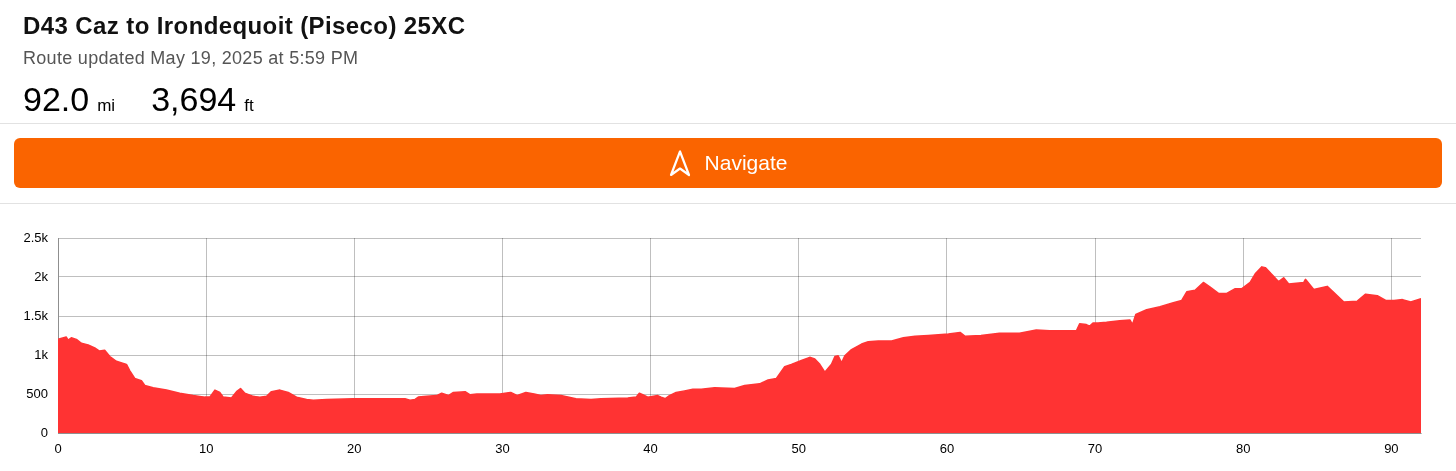 Image resolution: width=1456 pixels, height=471 pixels. Describe the element at coordinates (1243, 449) in the screenshot. I see `x-tick-label: 80` at that location.